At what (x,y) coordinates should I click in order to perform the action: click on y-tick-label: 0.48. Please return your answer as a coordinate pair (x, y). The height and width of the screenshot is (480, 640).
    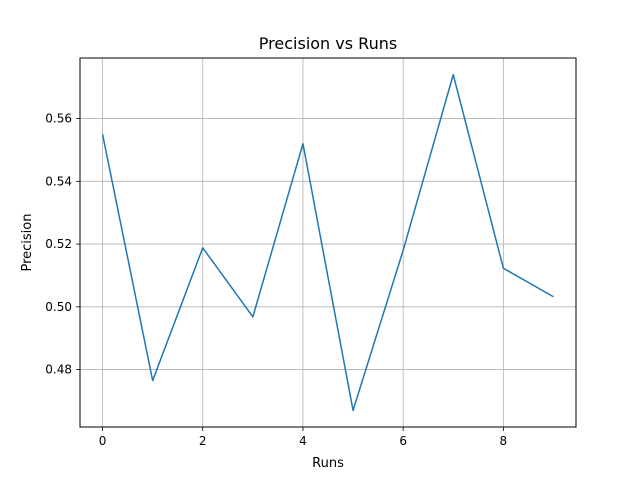
    Looking at the image, I should click on (58, 370).